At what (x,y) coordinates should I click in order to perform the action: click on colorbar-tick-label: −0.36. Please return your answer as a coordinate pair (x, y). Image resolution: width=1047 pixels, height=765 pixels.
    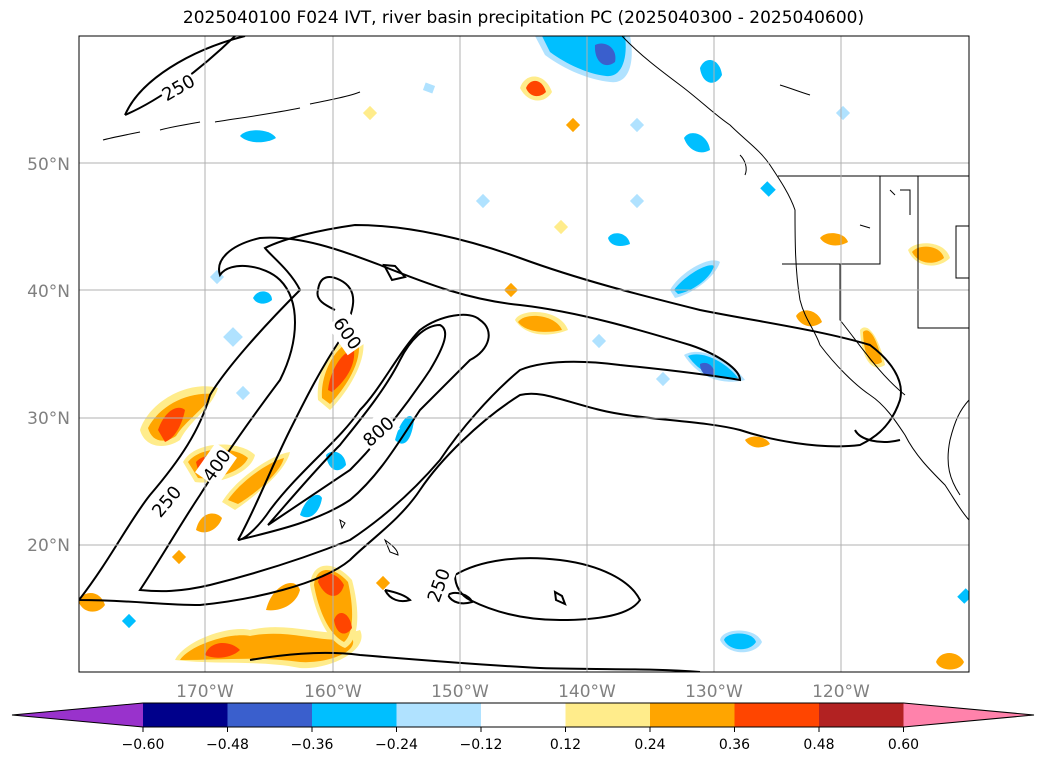
    Looking at the image, I should click on (312, 745).